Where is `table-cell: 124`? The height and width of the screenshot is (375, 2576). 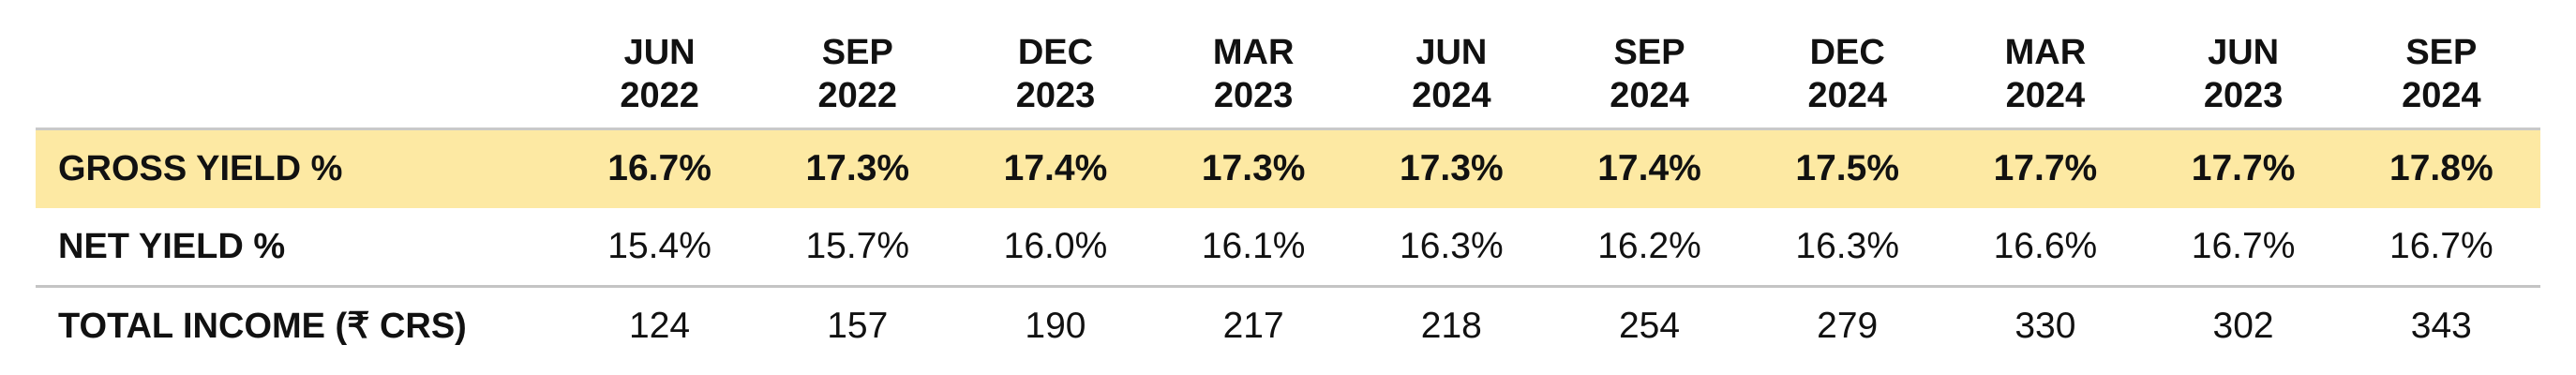 table-cell: 124 is located at coordinates (660, 325).